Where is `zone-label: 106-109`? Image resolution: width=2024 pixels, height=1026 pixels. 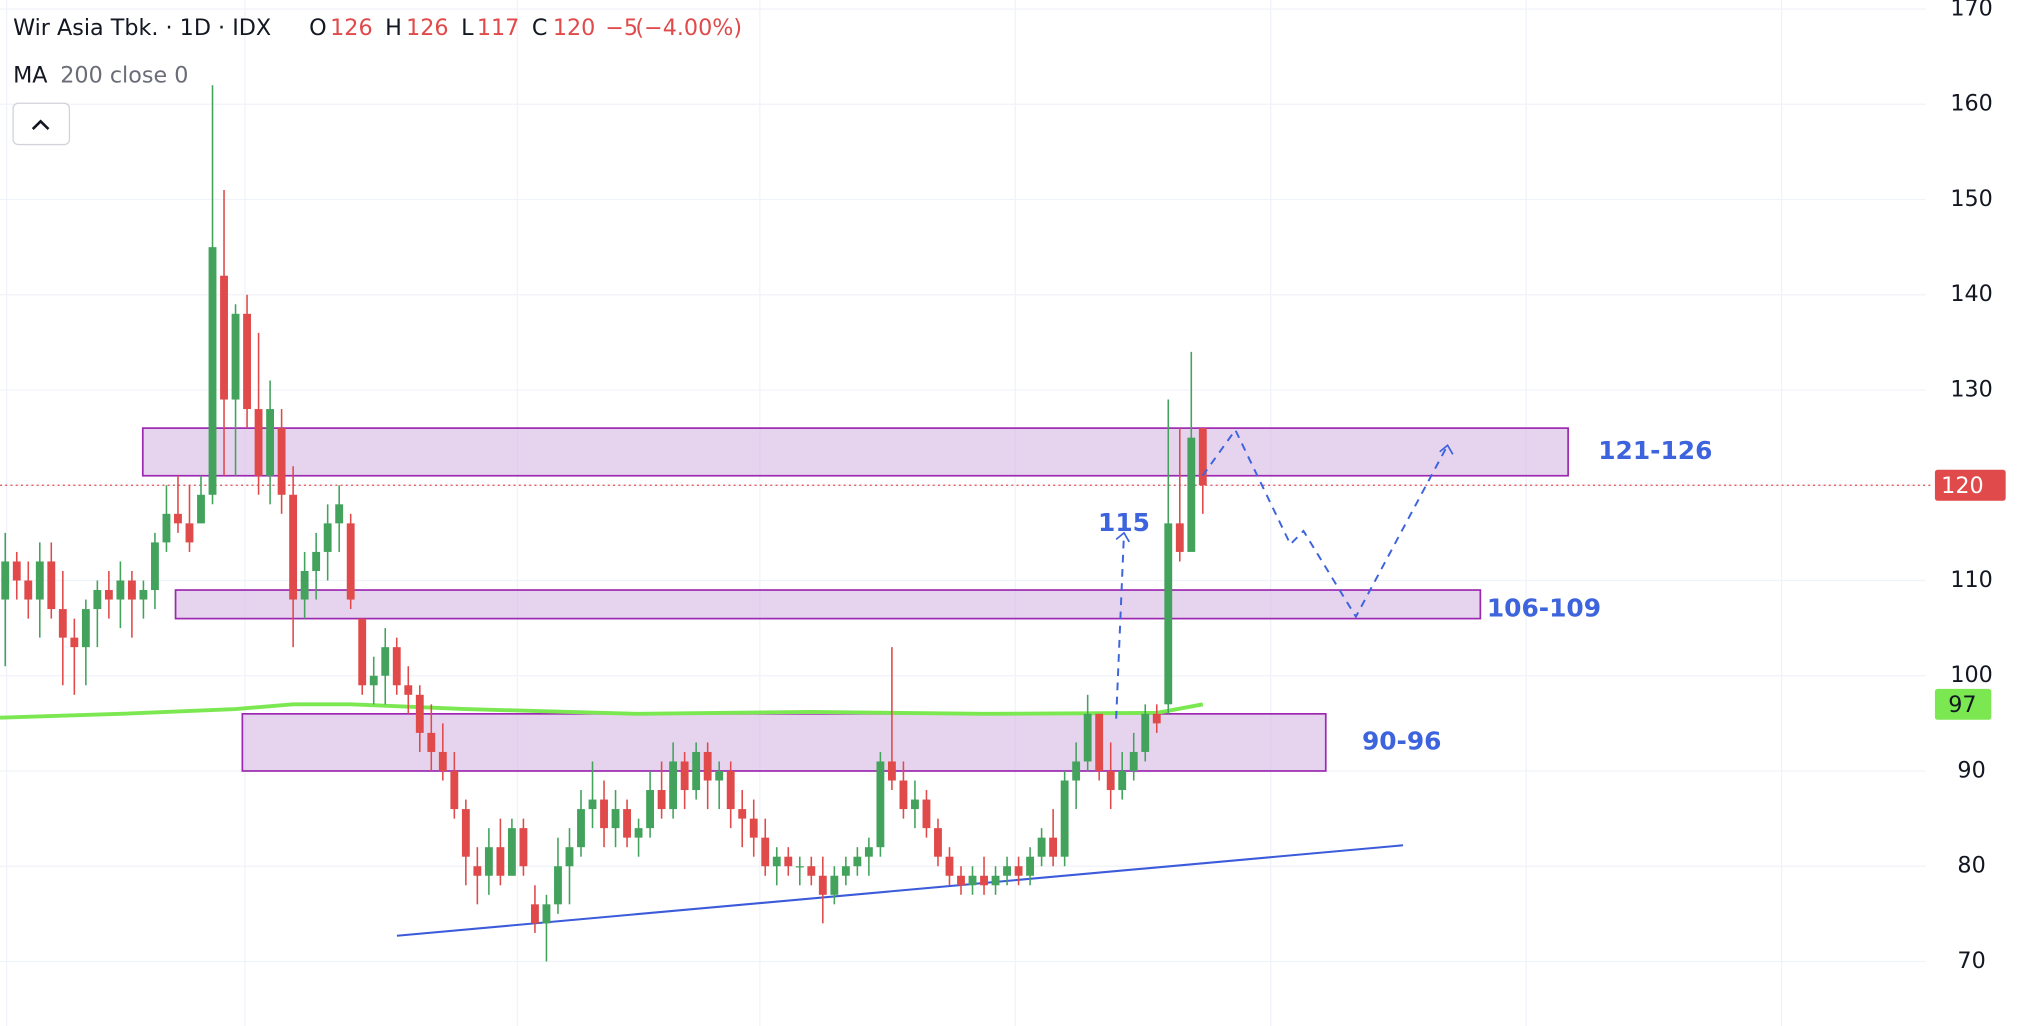 zone-label: 106-109 is located at coordinates (1544, 608).